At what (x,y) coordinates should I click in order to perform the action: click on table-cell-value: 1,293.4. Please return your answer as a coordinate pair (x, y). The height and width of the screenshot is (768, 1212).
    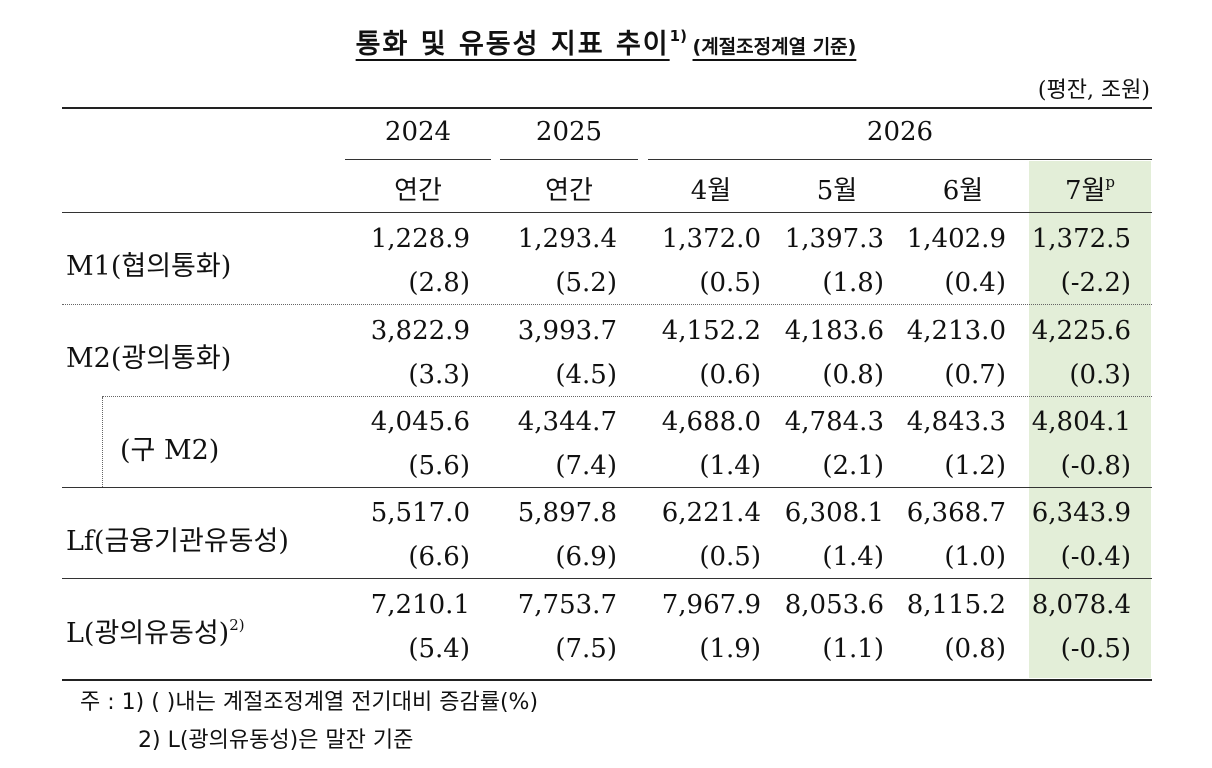
    Looking at the image, I should click on (567, 239).